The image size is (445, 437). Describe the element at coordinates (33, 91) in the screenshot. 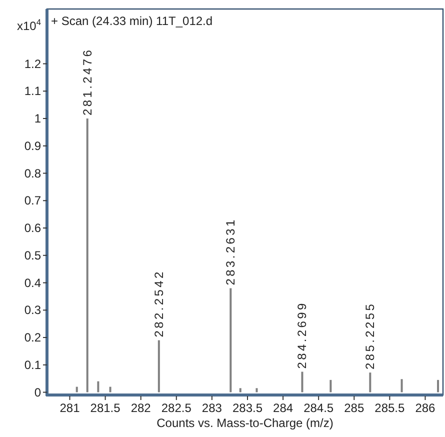

I see `y-tick-label: 1.1` at that location.